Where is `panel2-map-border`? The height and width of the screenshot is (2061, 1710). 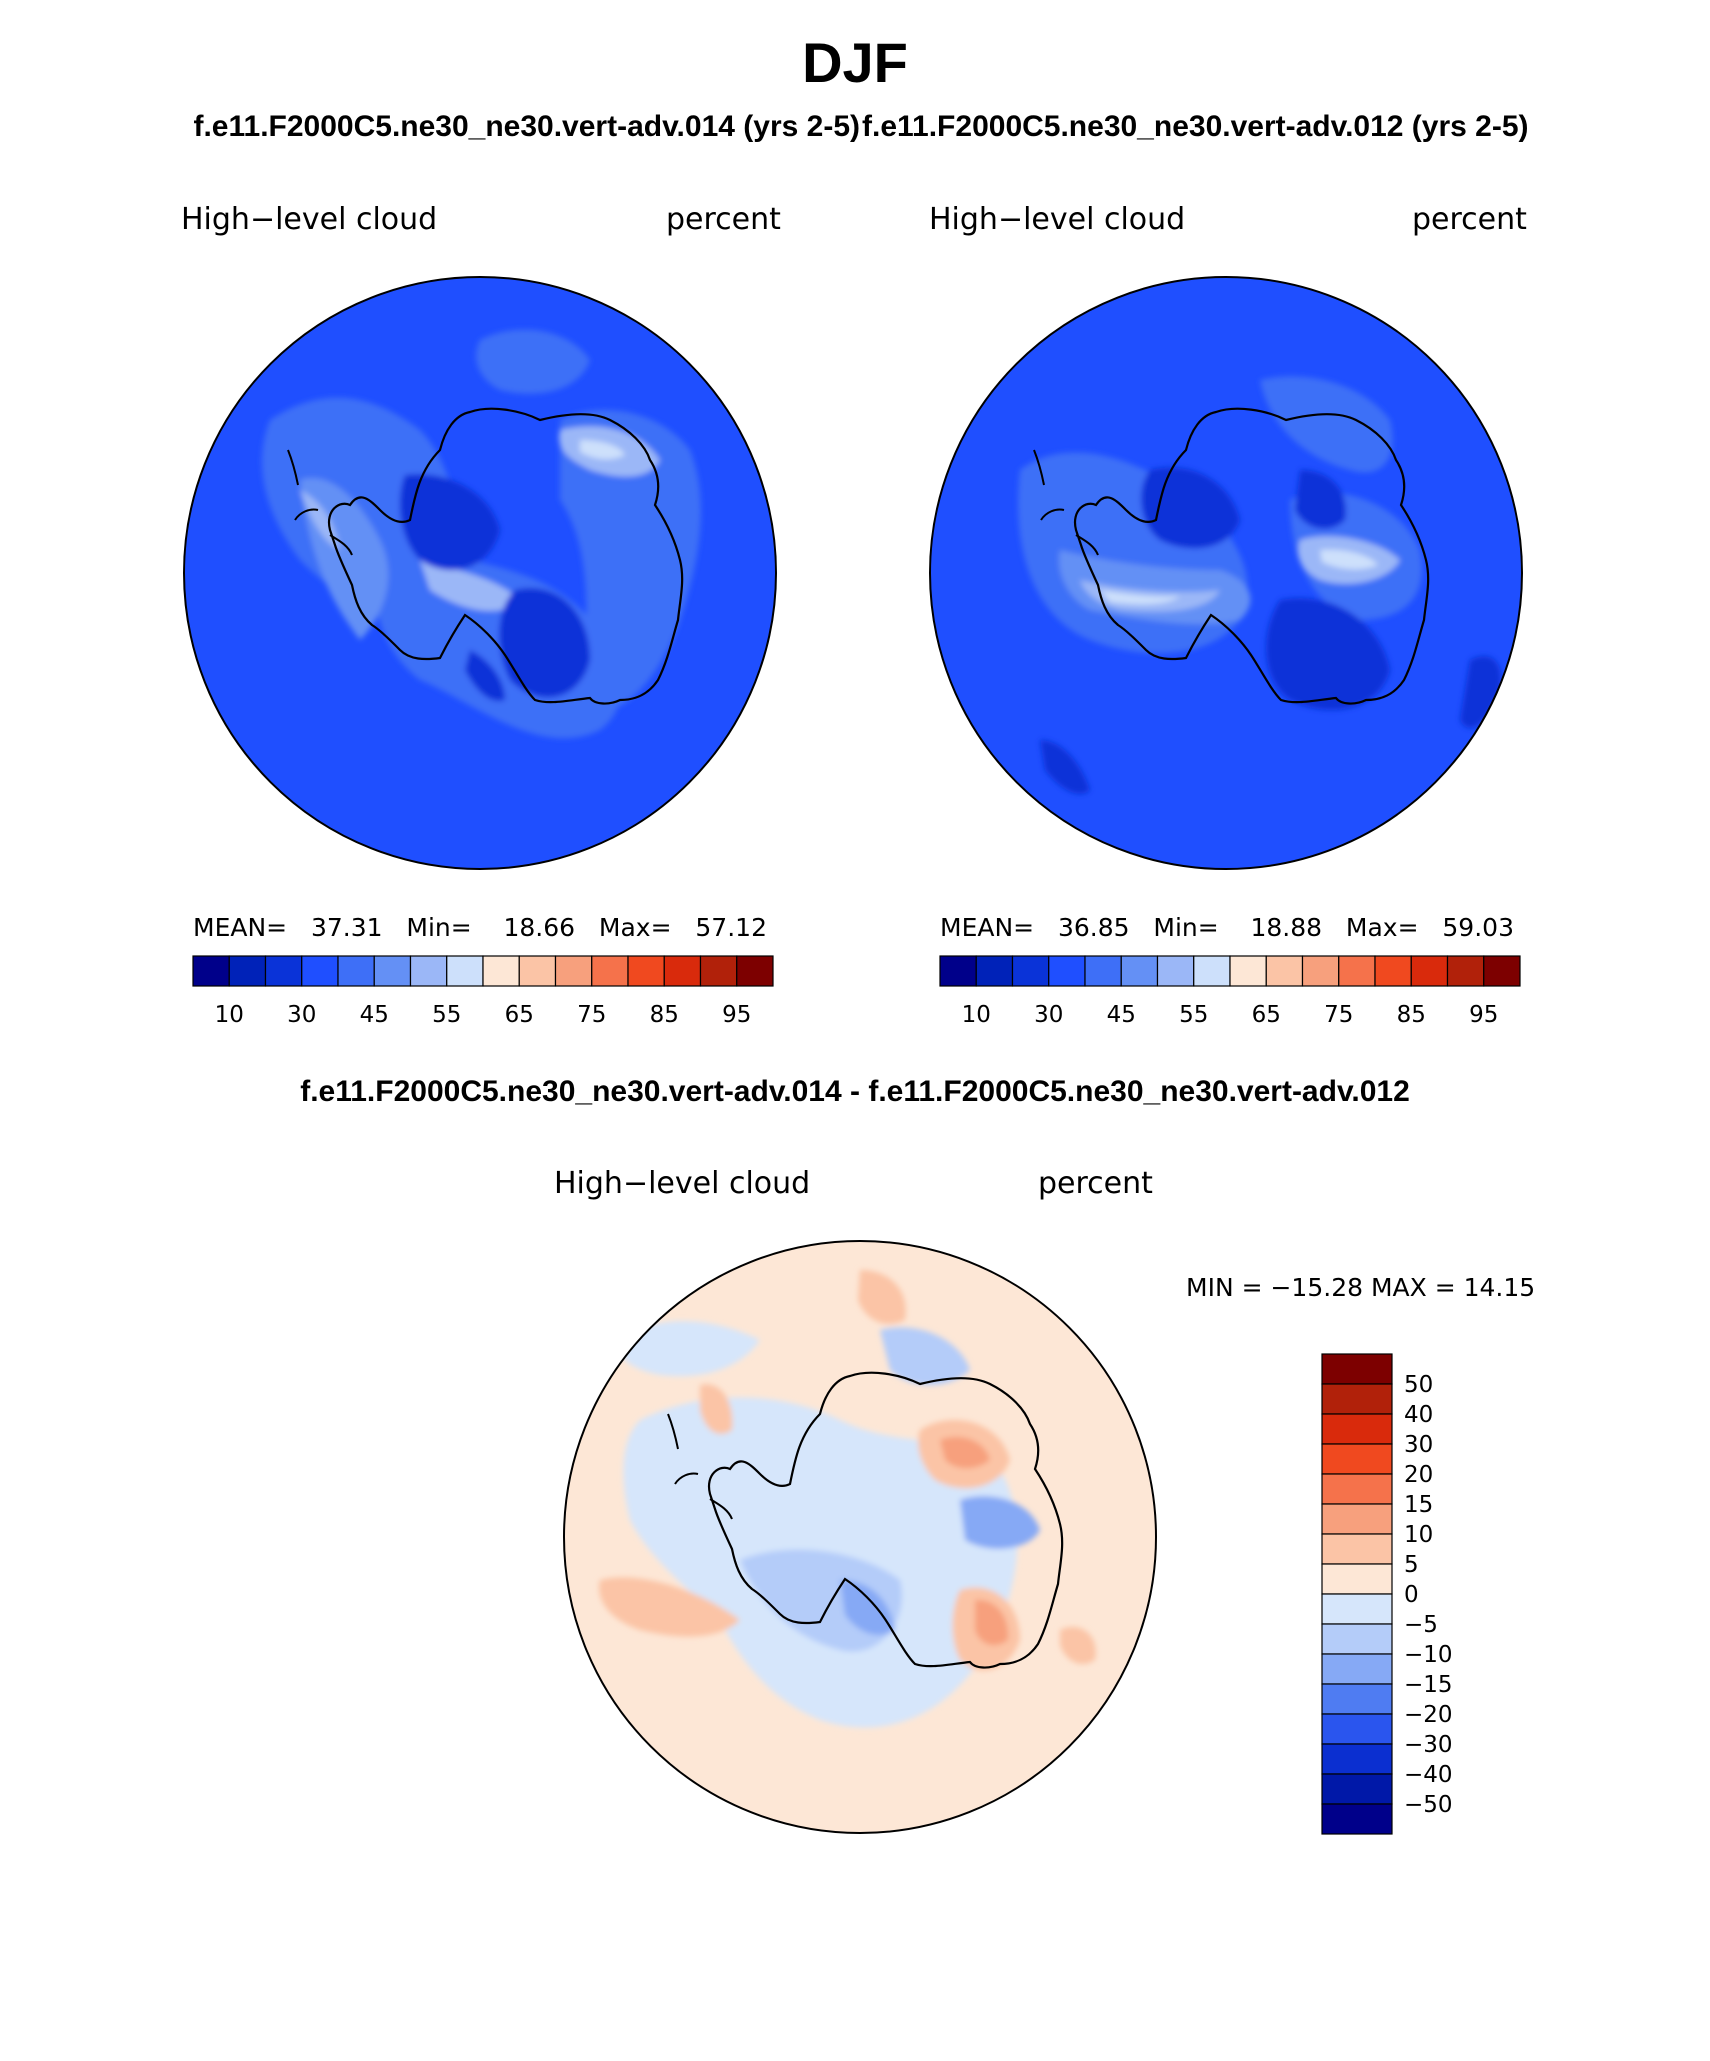 panel2-map-border is located at coordinates (1226, 573).